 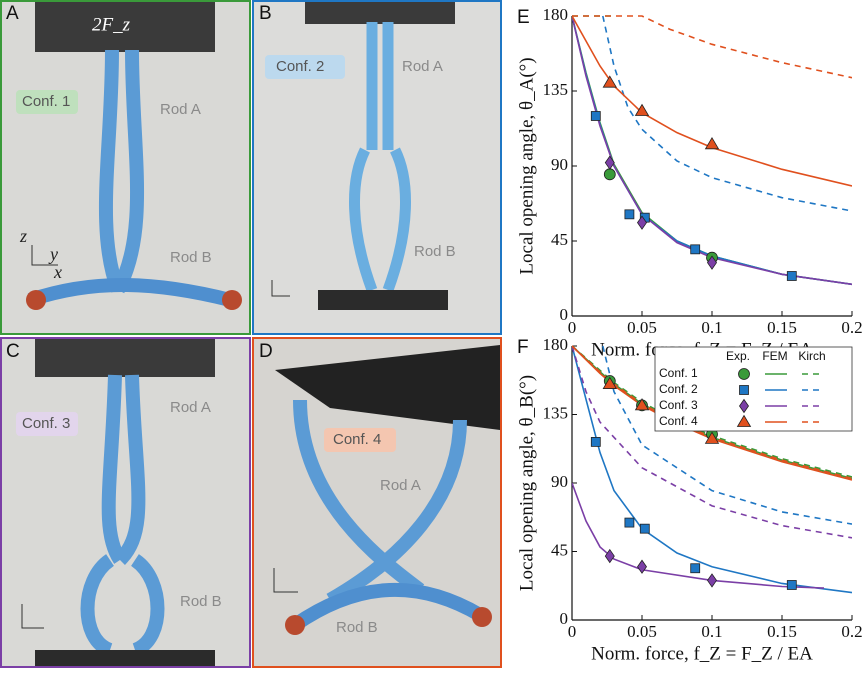 What do you see at coordinates (526, 165) in the screenshot?
I see `y-axis-label: Local opening angle, θ_A(°)` at bounding box center [526, 165].